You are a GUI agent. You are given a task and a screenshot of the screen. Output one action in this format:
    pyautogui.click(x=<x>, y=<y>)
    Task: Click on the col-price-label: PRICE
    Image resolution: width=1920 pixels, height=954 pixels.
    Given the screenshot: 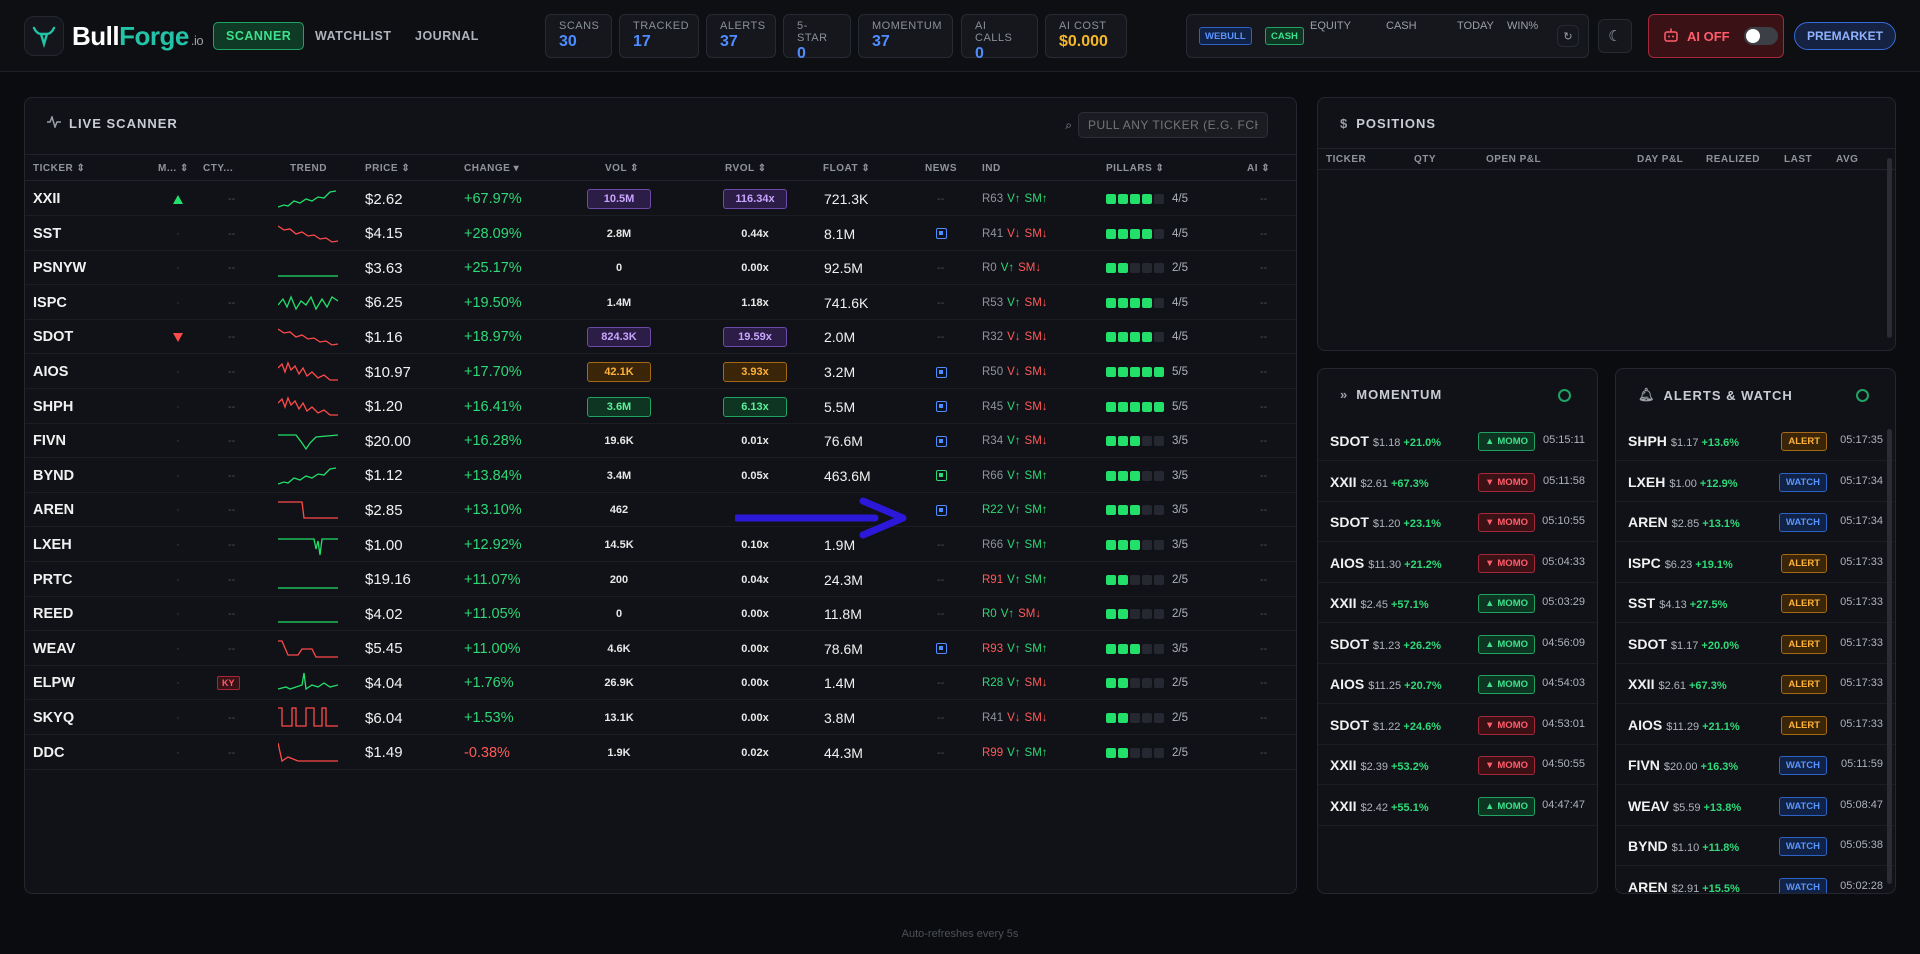 What is the action you would take?
    pyautogui.click(x=382, y=168)
    